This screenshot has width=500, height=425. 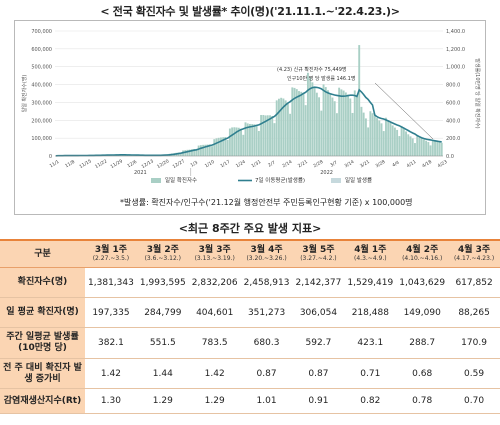 I want to click on y-right-tick-label: 1,400.0, so click(x=455, y=32).